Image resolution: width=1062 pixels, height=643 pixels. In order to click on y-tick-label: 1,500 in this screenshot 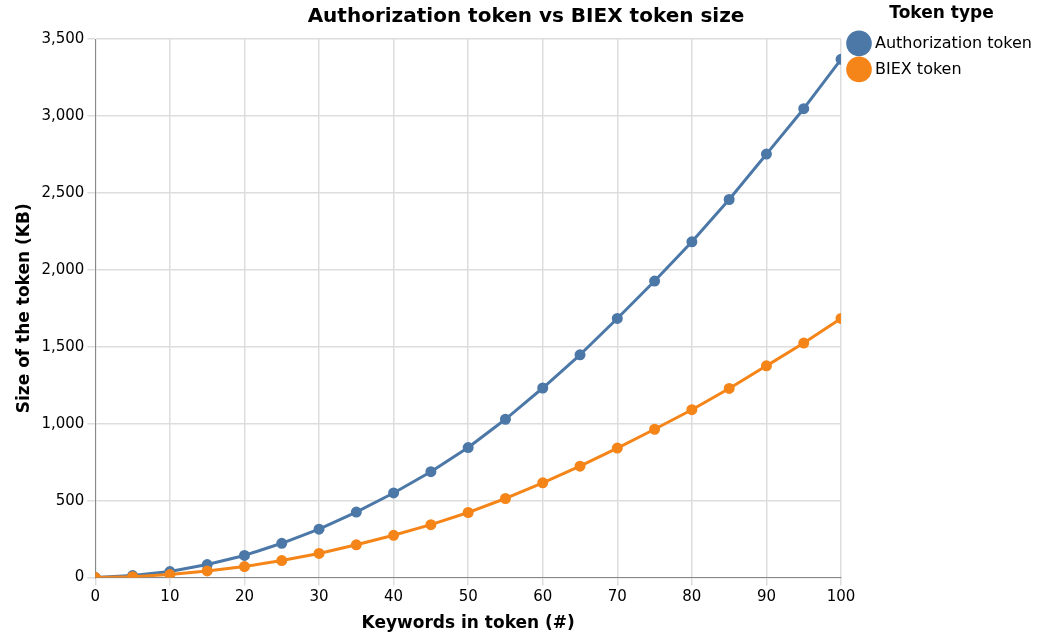, I will do `click(63, 345)`.